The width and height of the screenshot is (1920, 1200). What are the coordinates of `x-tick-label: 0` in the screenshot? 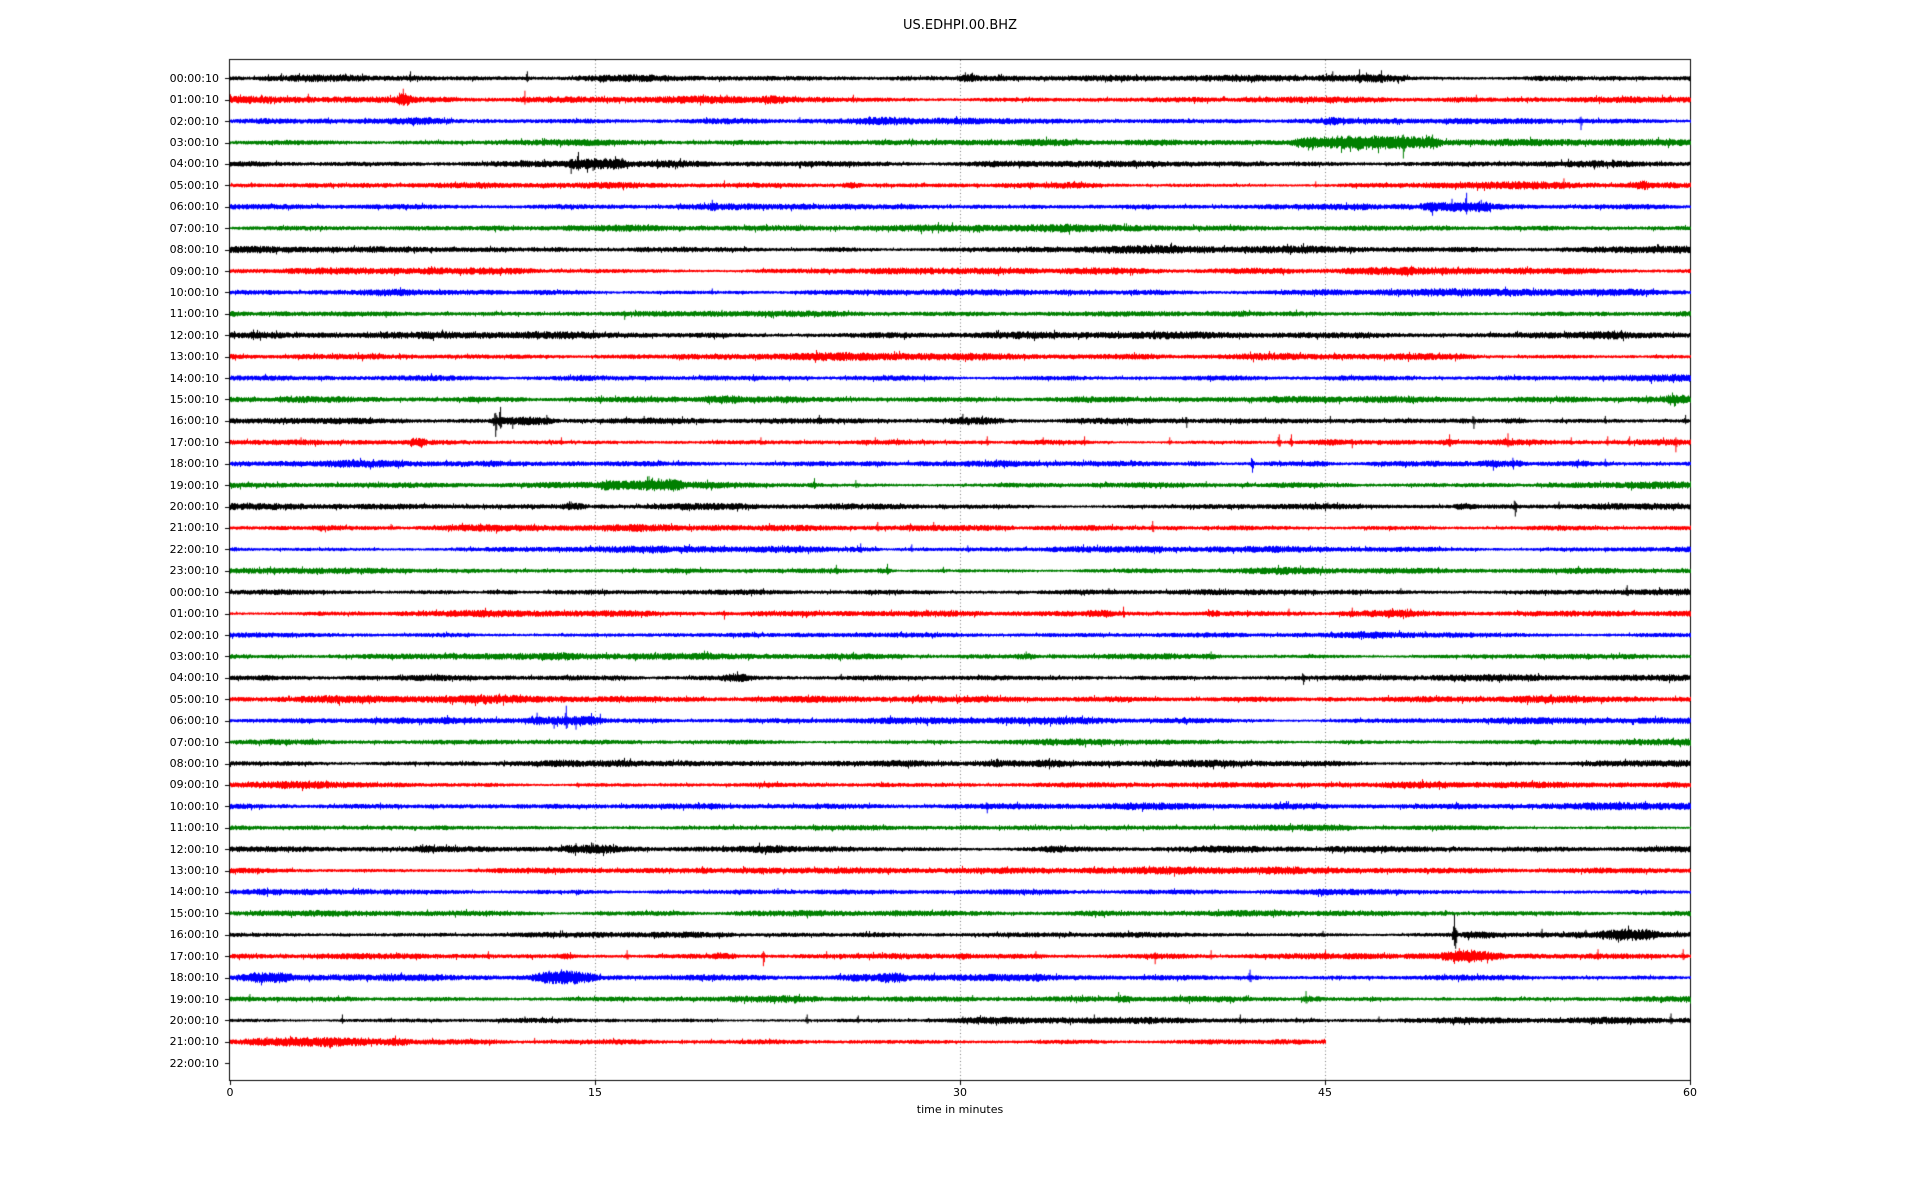 It's located at (230, 1092).